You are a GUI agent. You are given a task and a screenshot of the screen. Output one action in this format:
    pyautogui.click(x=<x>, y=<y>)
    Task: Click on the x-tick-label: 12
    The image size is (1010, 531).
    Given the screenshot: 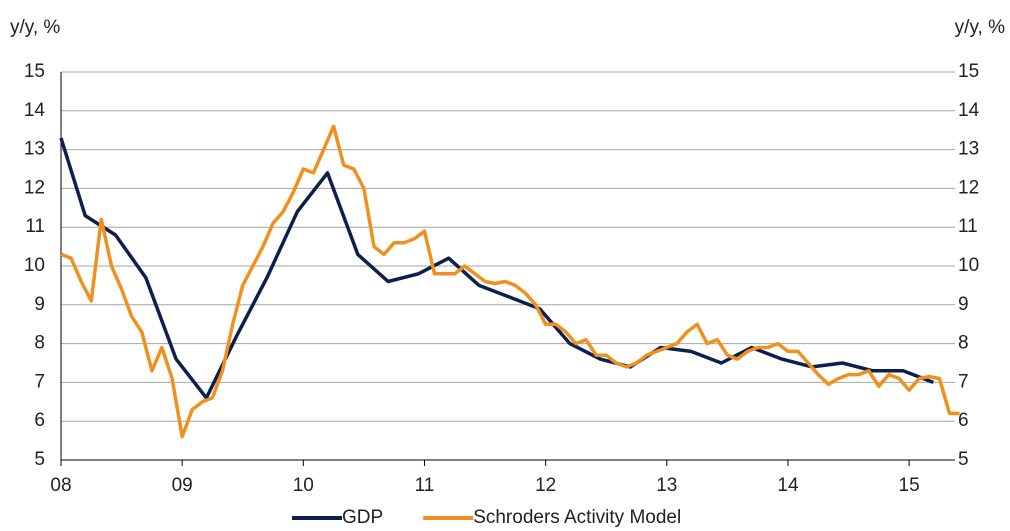 What is the action you would take?
    pyautogui.click(x=545, y=485)
    